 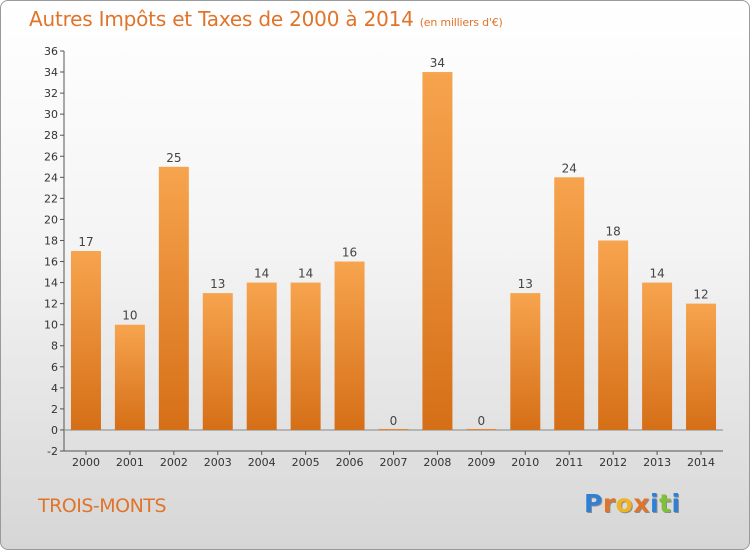 I want to click on x-tick-label: 2005, so click(x=306, y=462).